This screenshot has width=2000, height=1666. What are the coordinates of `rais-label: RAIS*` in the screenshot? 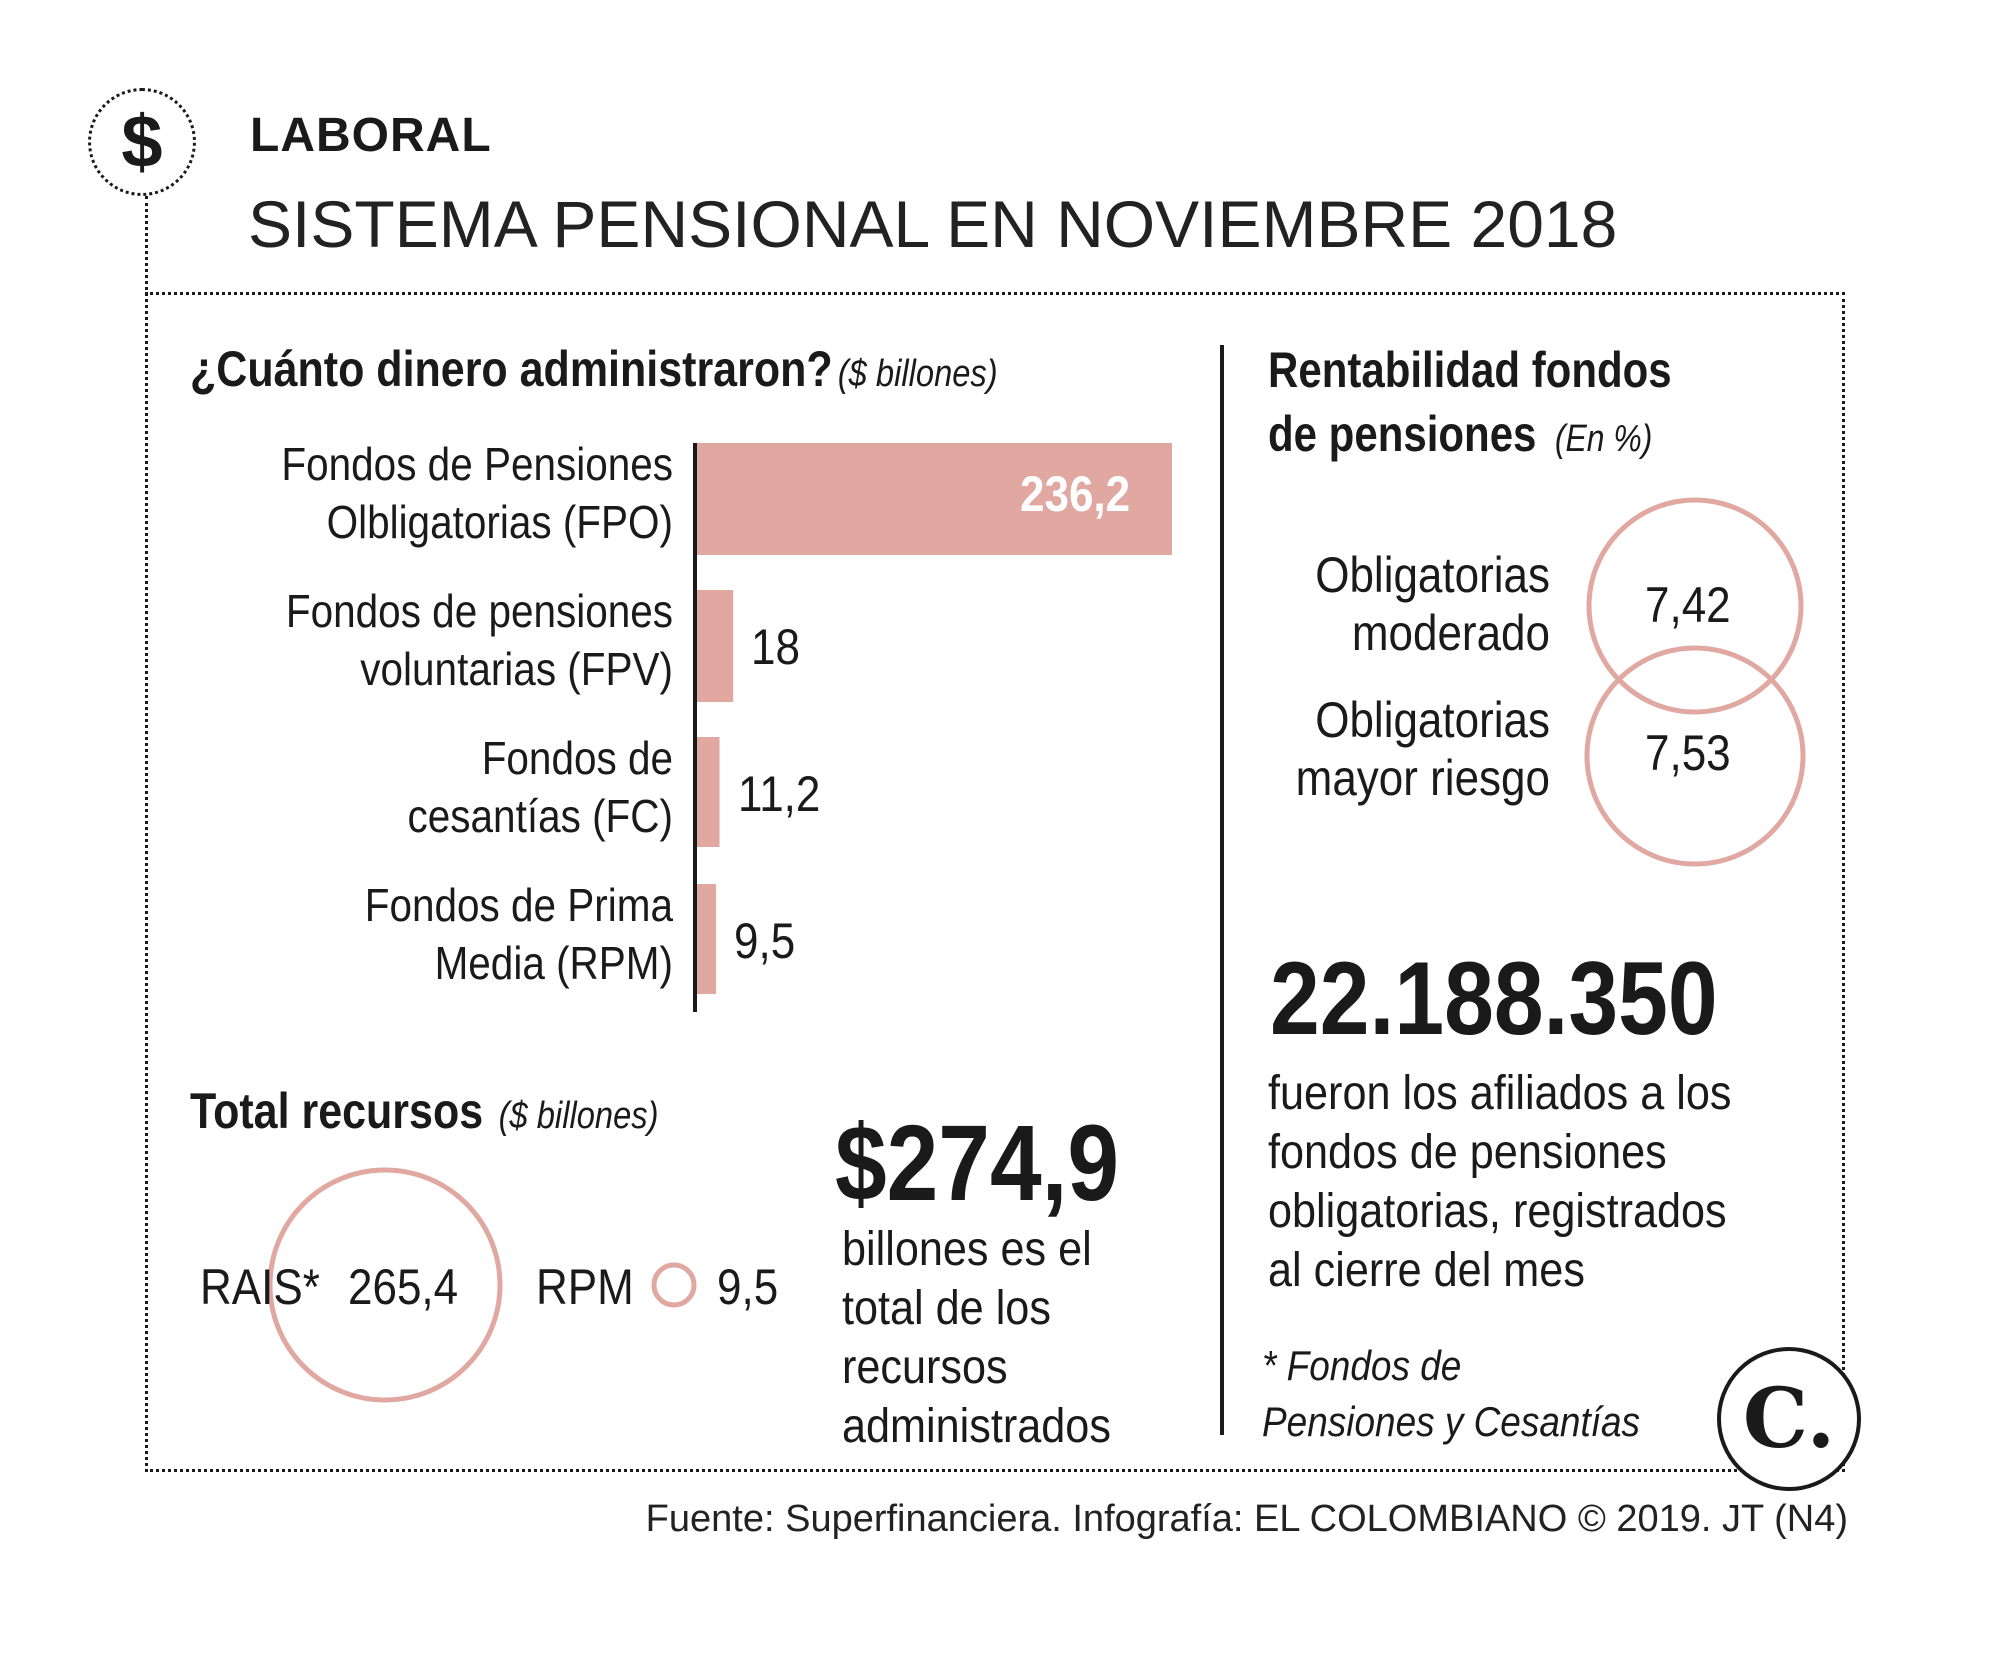 It's located at (260, 1287).